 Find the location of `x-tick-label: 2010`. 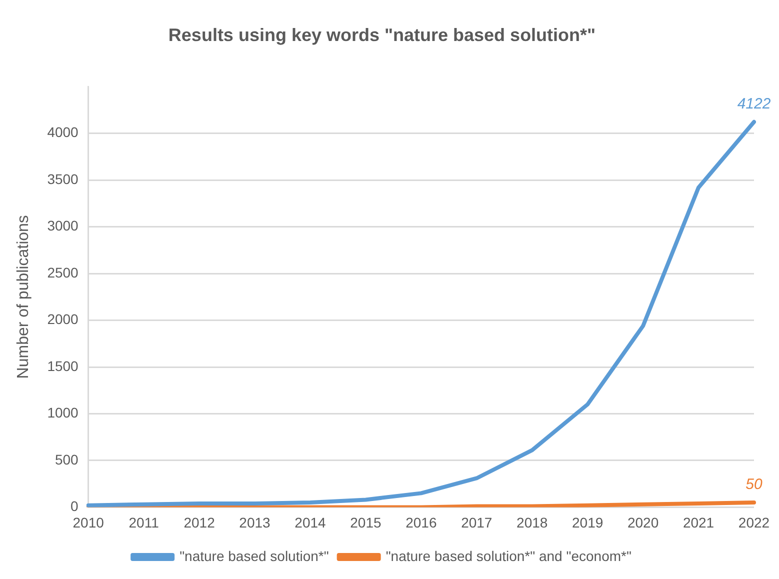

x-tick-label: 2010 is located at coordinates (88, 522).